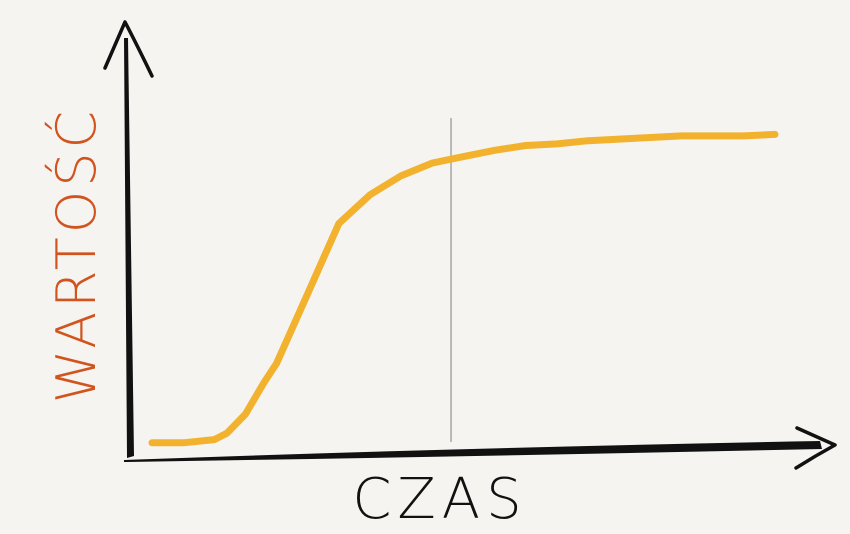 The image size is (850, 534). Describe the element at coordinates (128, 49) in the screenshot. I see `y-axis-arrowhead` at that location.